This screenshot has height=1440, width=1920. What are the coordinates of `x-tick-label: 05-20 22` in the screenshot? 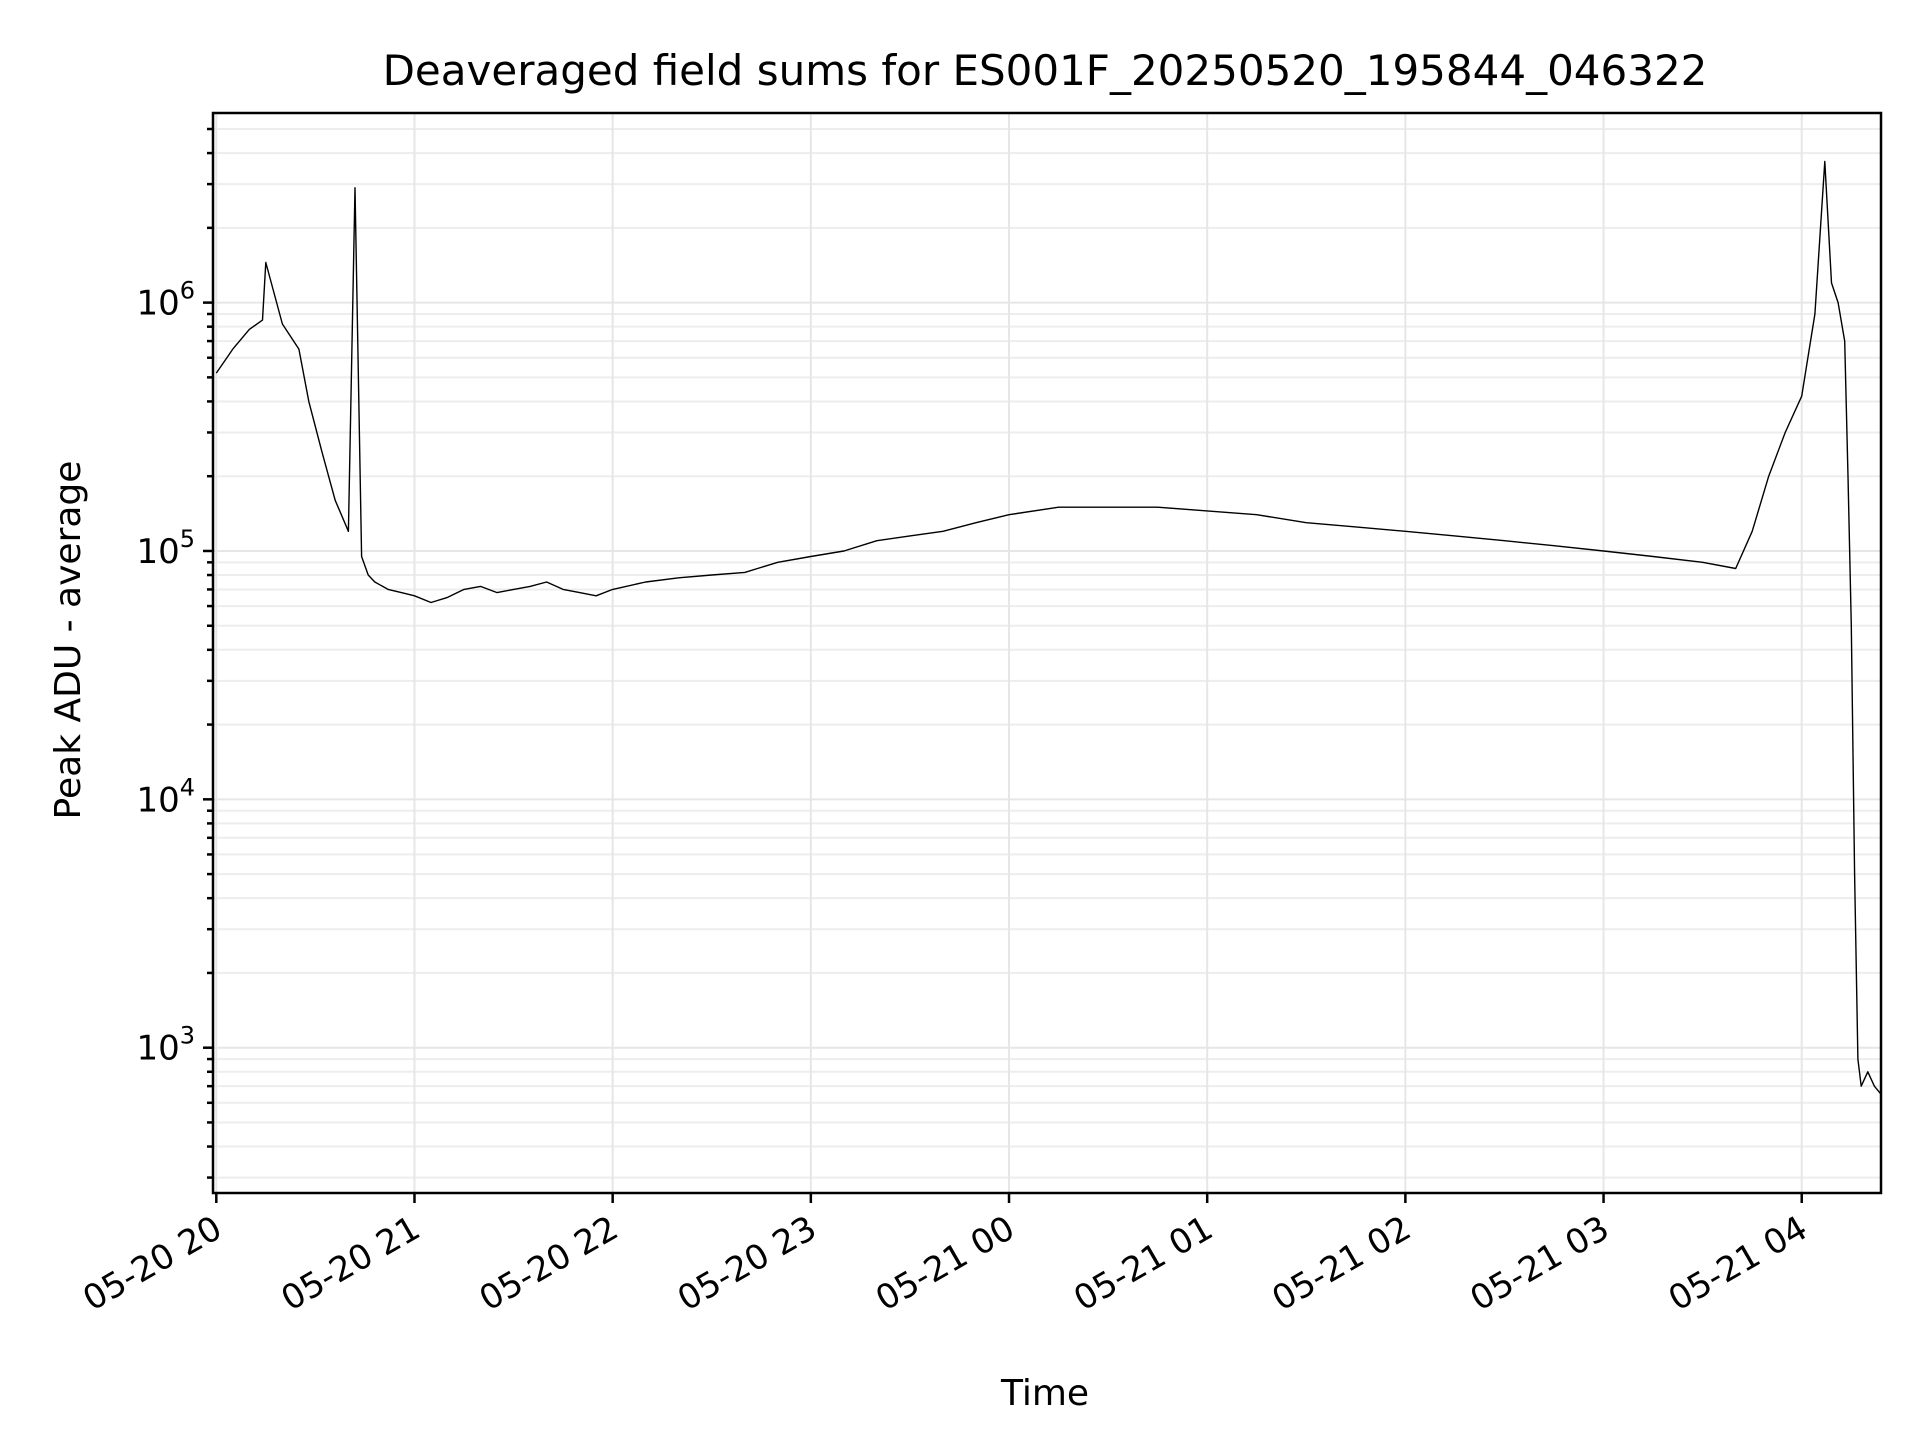 It's located at (549, 1263).